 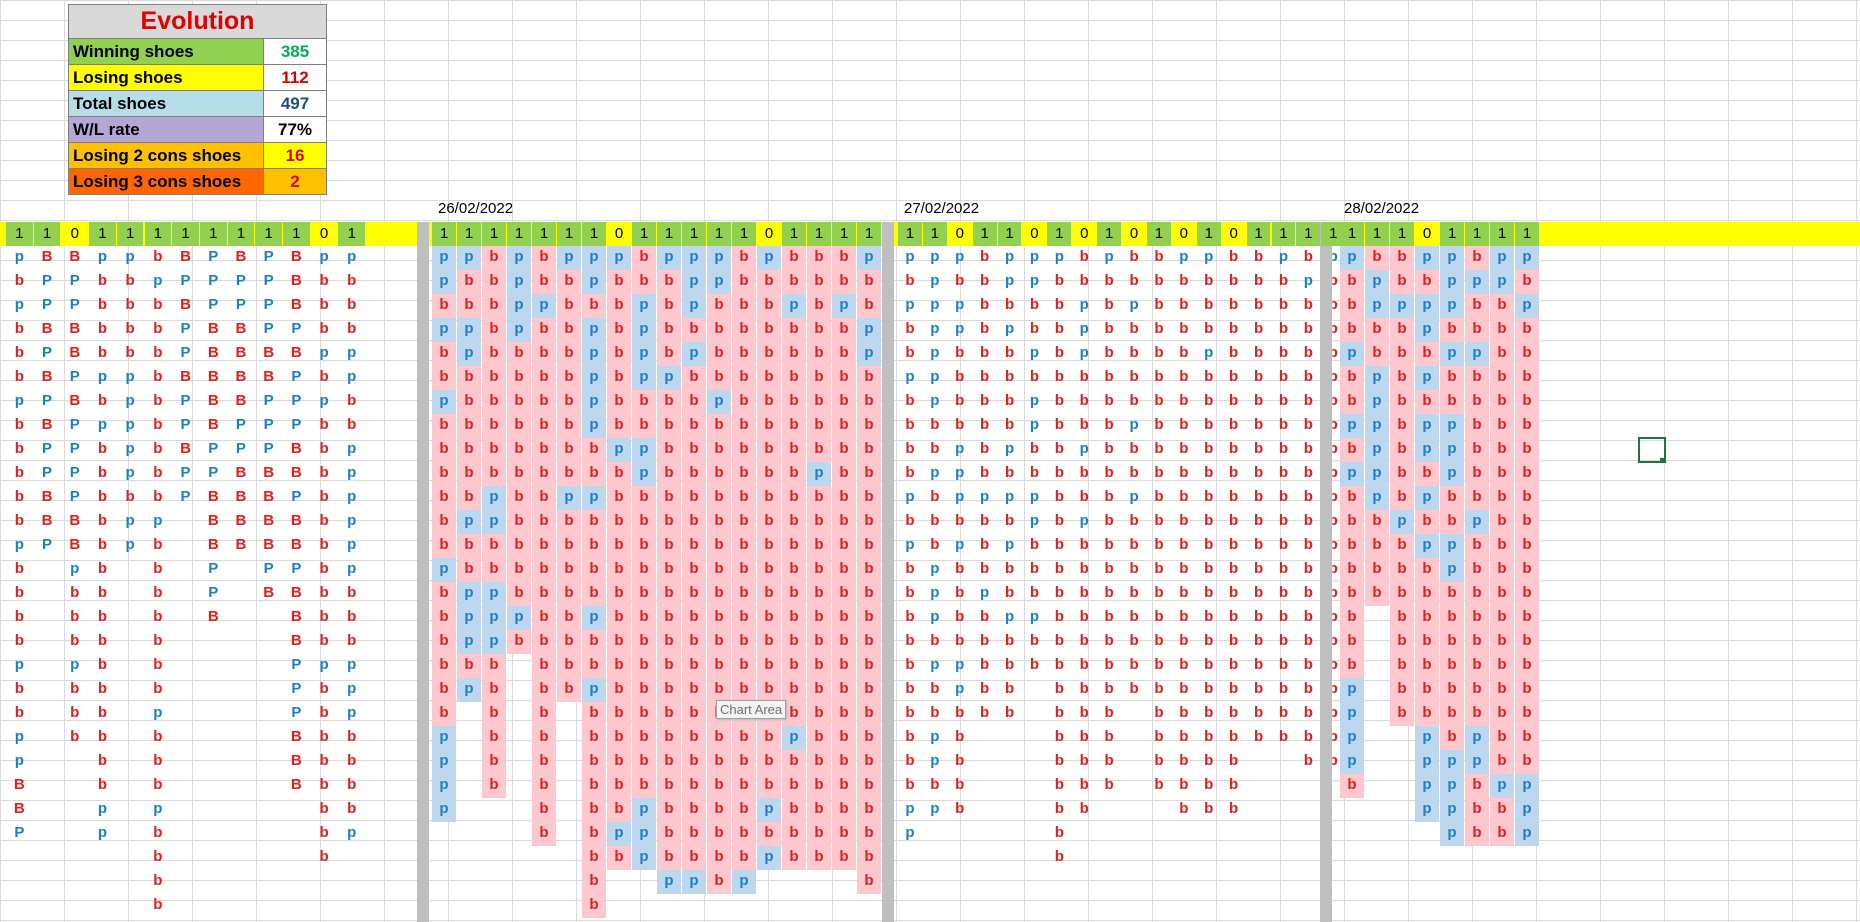 I want to click on header-cell-d26-1: 1, so click(x=469, y=234).